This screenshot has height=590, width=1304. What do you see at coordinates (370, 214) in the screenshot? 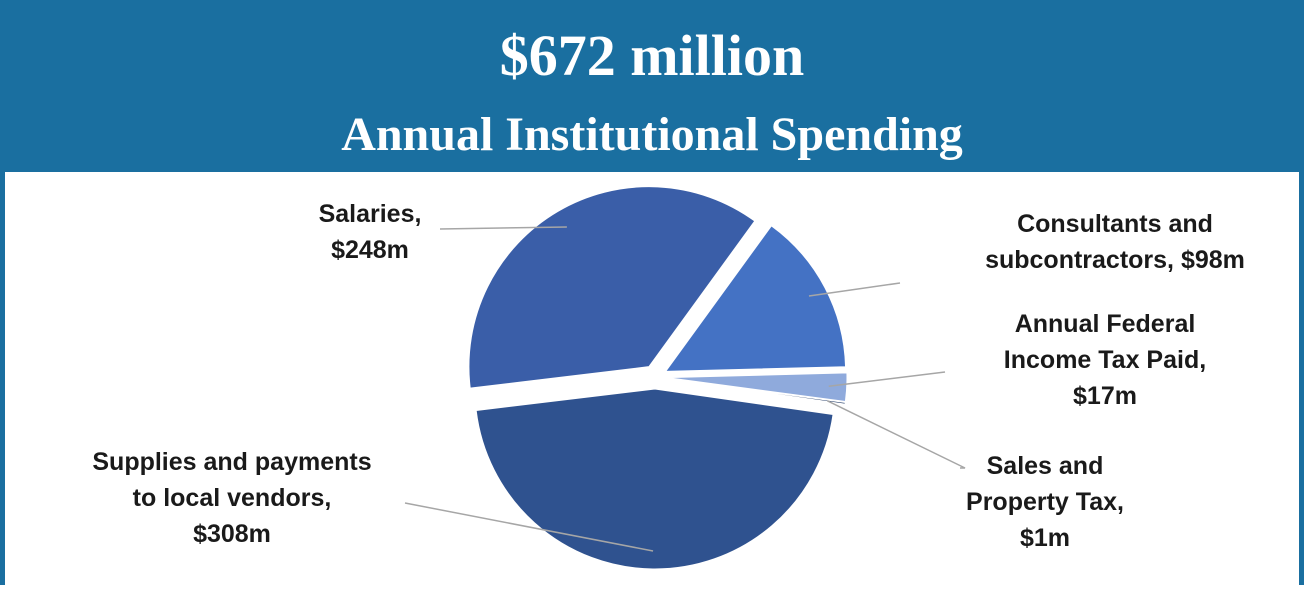
I see `data-label-line: Salaries,` at bounding box center [370, 214].